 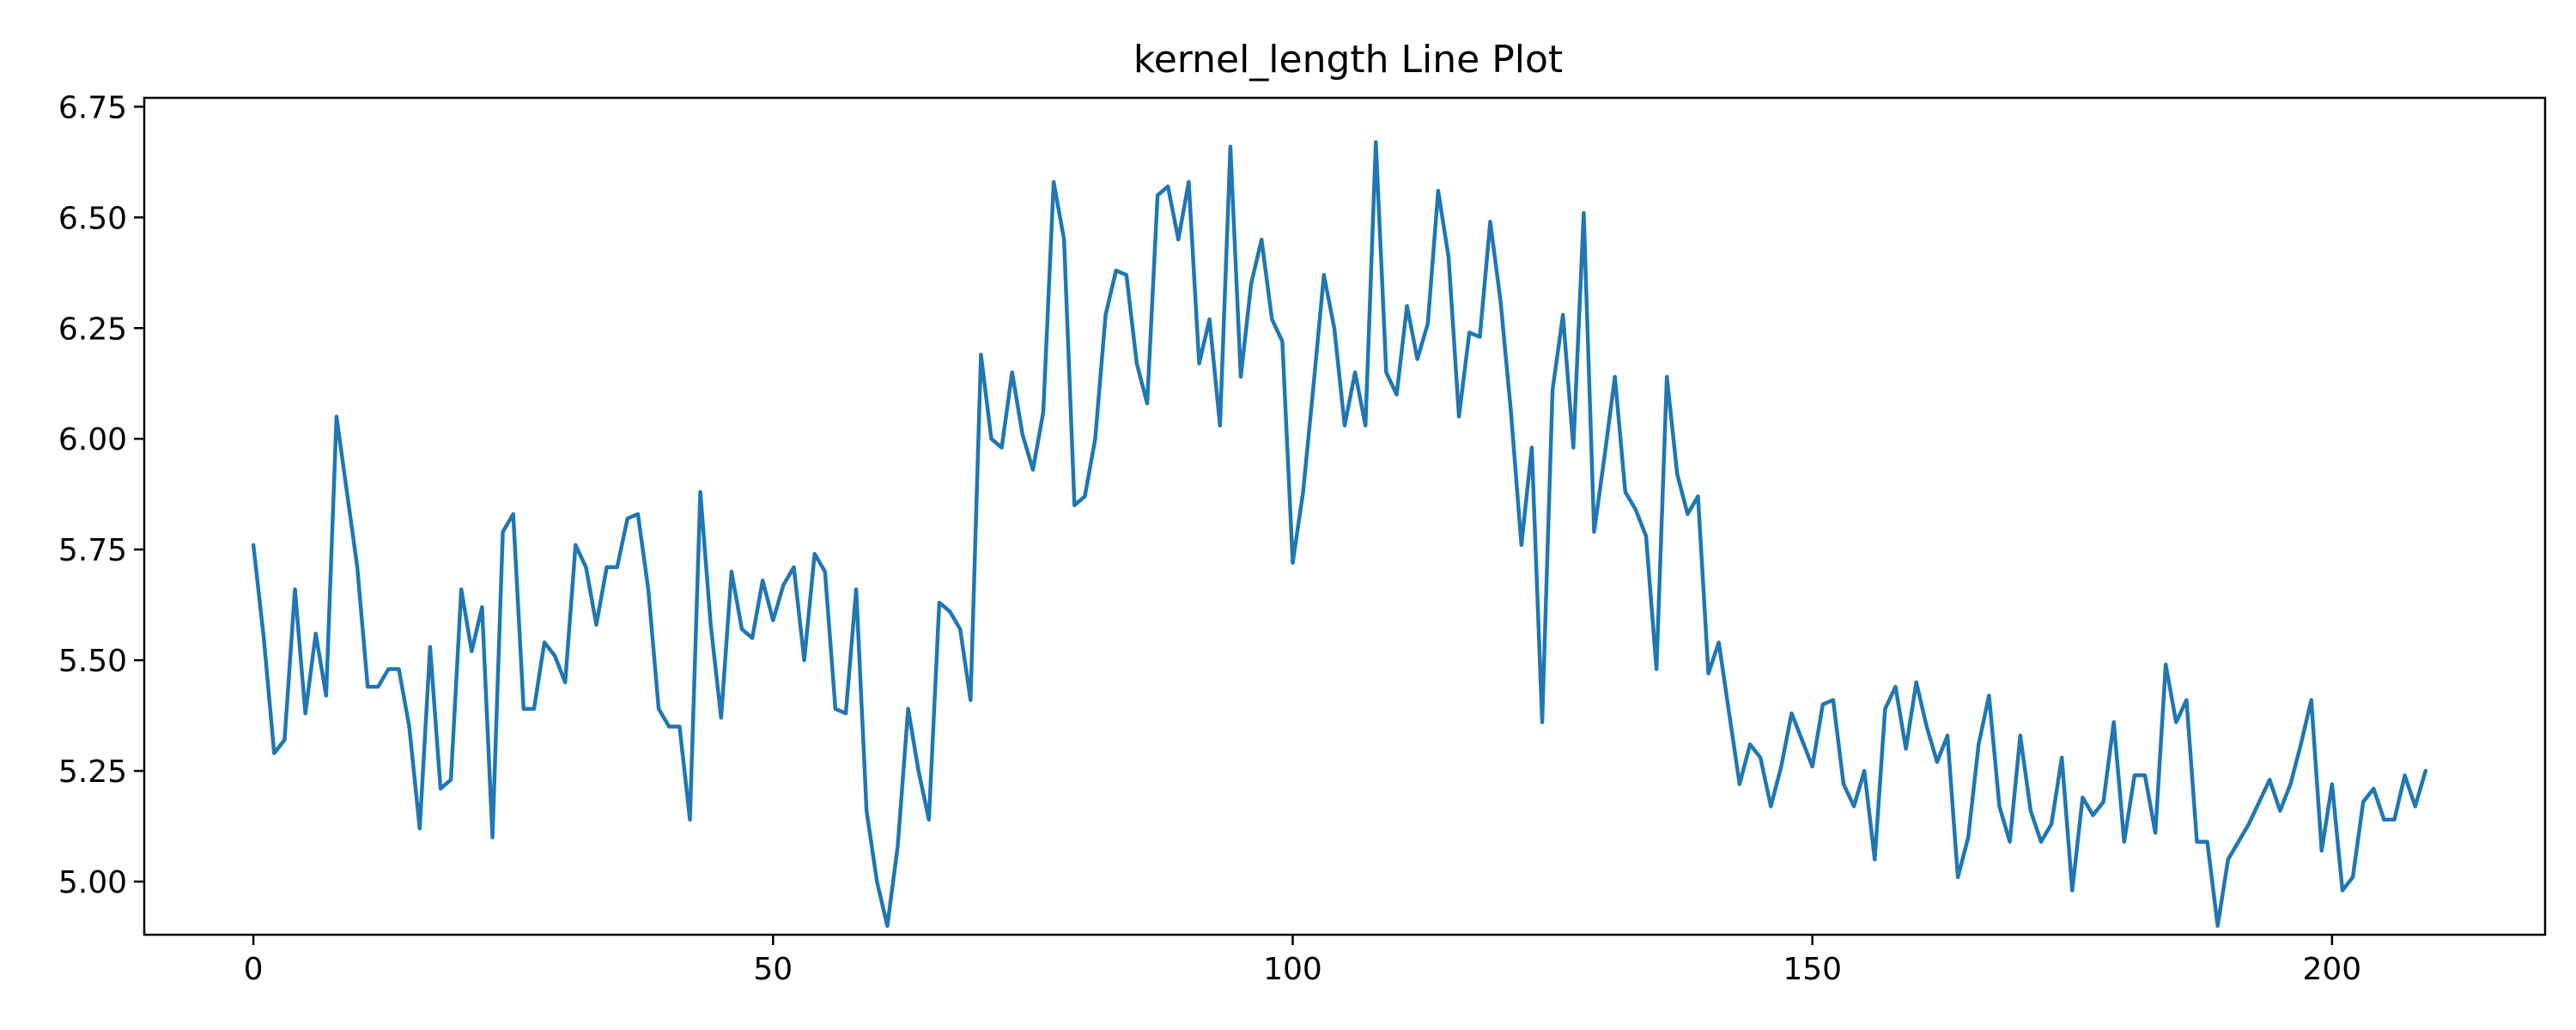 I want to click on y-tick-label: 6.00, so click(x=93, y=439).